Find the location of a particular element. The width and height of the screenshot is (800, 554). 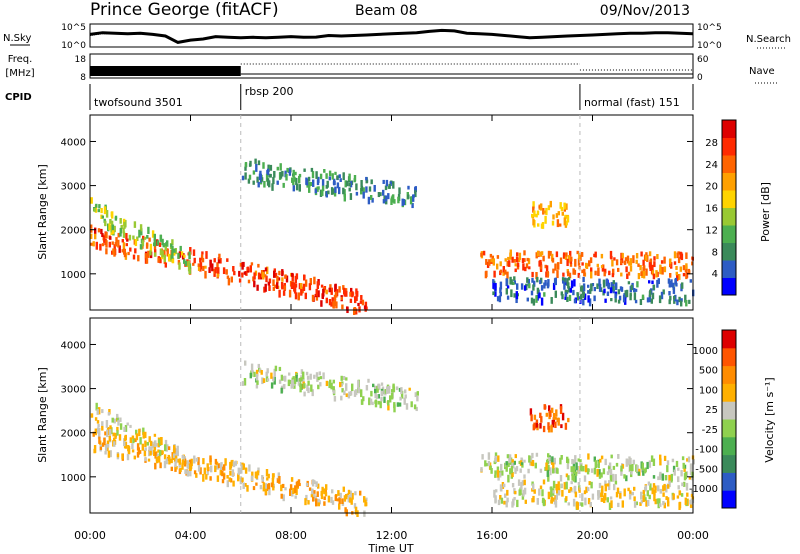

velocity-scale-swatch is located at coordinates (729, 374).